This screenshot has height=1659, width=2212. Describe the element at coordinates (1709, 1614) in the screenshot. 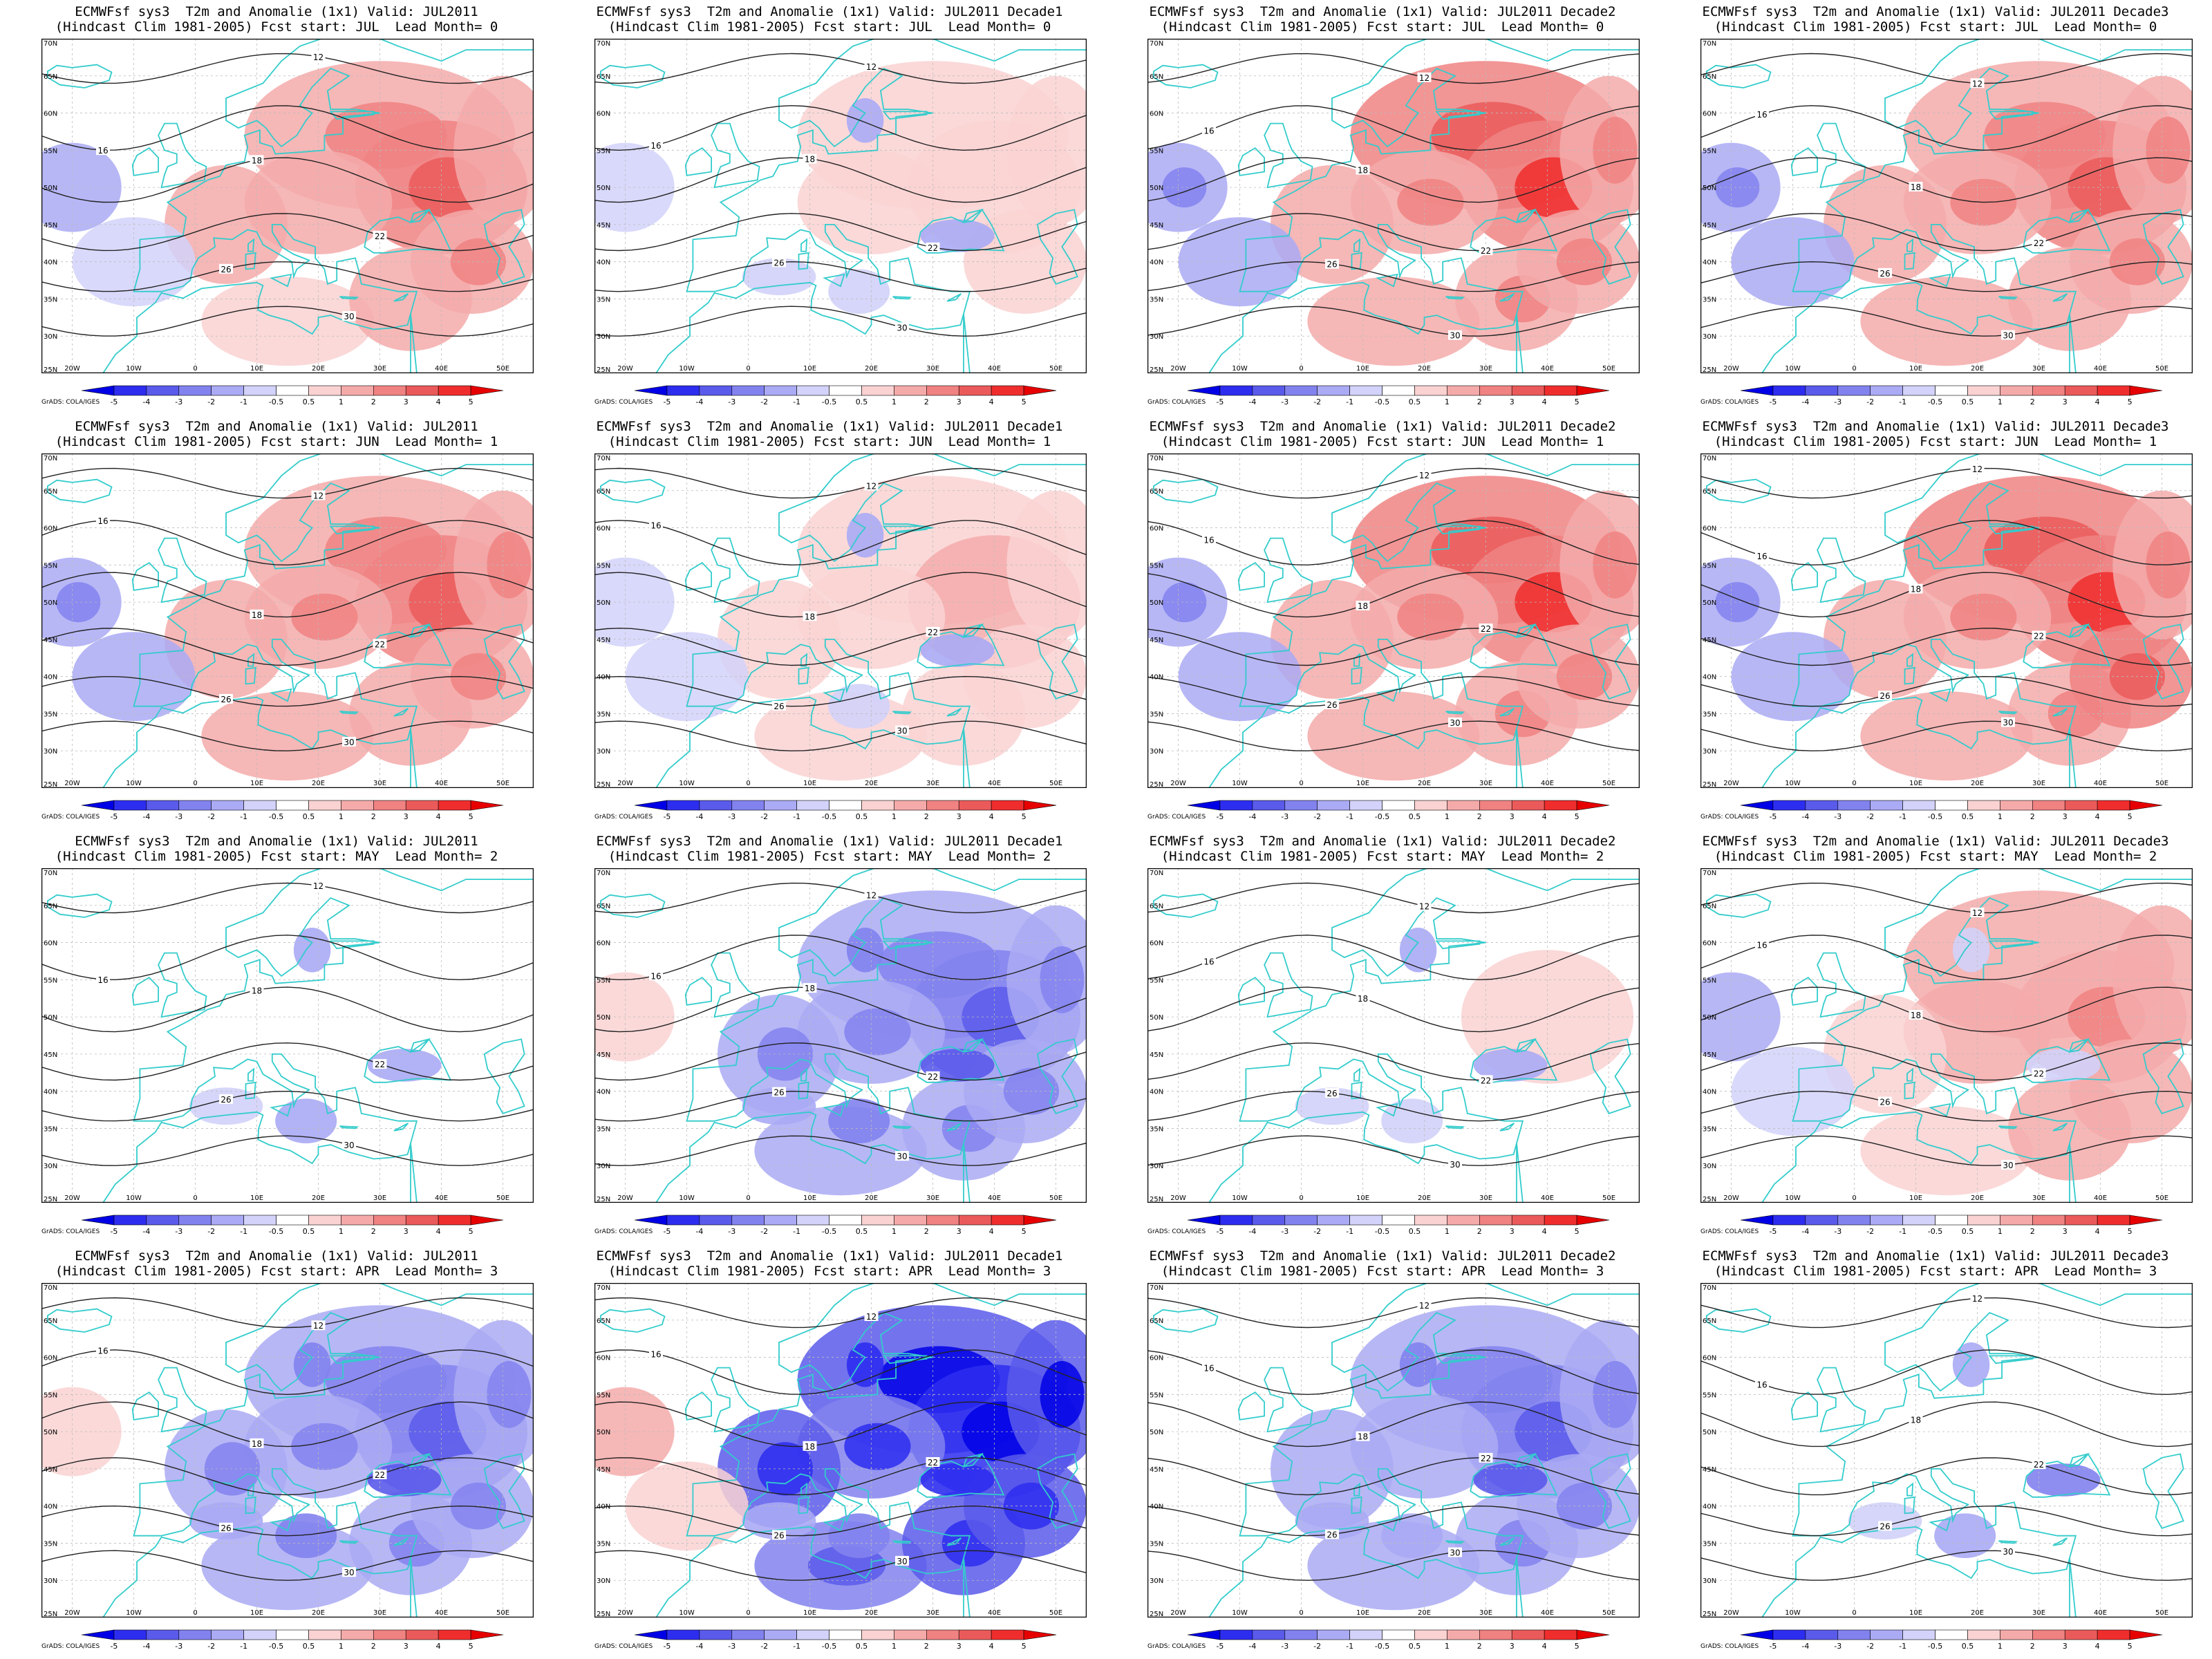

I see `lat-tick-label: 25N` at that location.